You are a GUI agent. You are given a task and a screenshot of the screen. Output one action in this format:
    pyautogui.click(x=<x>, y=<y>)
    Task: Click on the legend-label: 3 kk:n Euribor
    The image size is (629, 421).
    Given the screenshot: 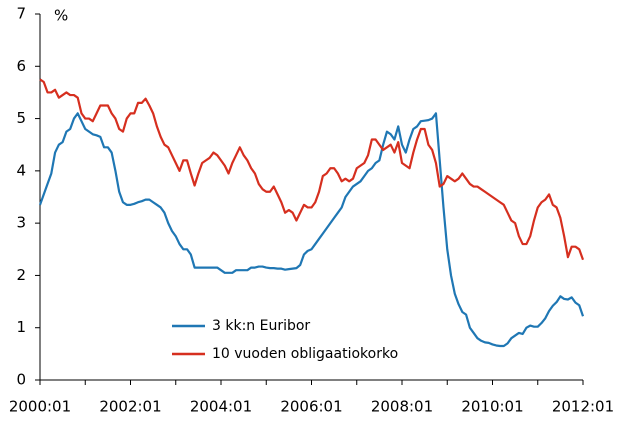 What is the action you would take?
    pyautogui.click(x=261, y=326)
    